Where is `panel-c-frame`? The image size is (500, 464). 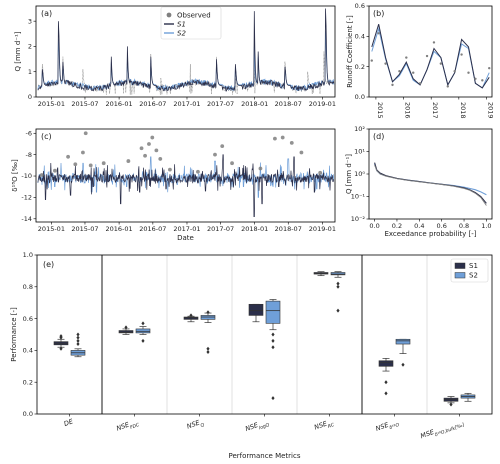 panel-c-frame is located at coordinates (185, 175).